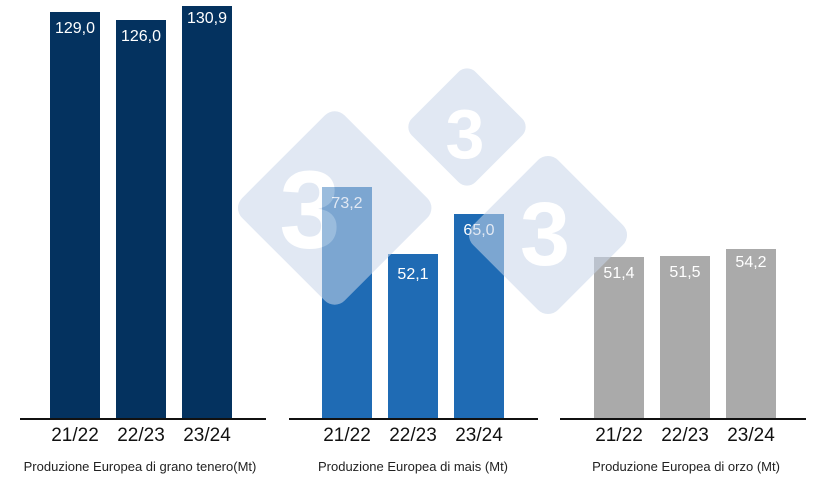 This screenshot has width=820, height=486. What do you see at coordinates (686, 466) in the screenshot?
I see `chart-caption: Produzione Europea di orzo (Mt)` at bounding box center [686, 466].